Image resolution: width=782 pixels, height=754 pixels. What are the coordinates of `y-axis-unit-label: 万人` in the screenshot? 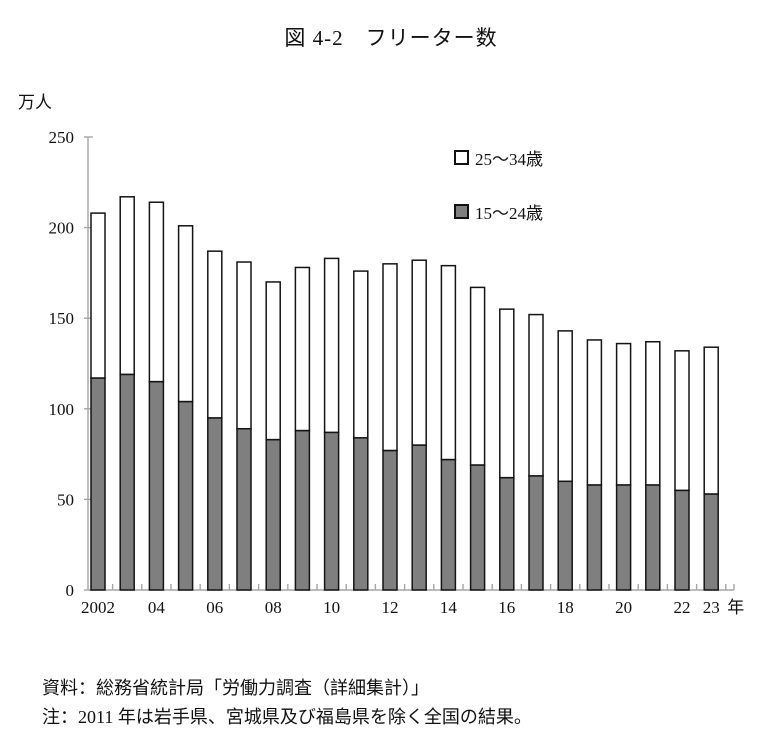 It's located at (35, 102).